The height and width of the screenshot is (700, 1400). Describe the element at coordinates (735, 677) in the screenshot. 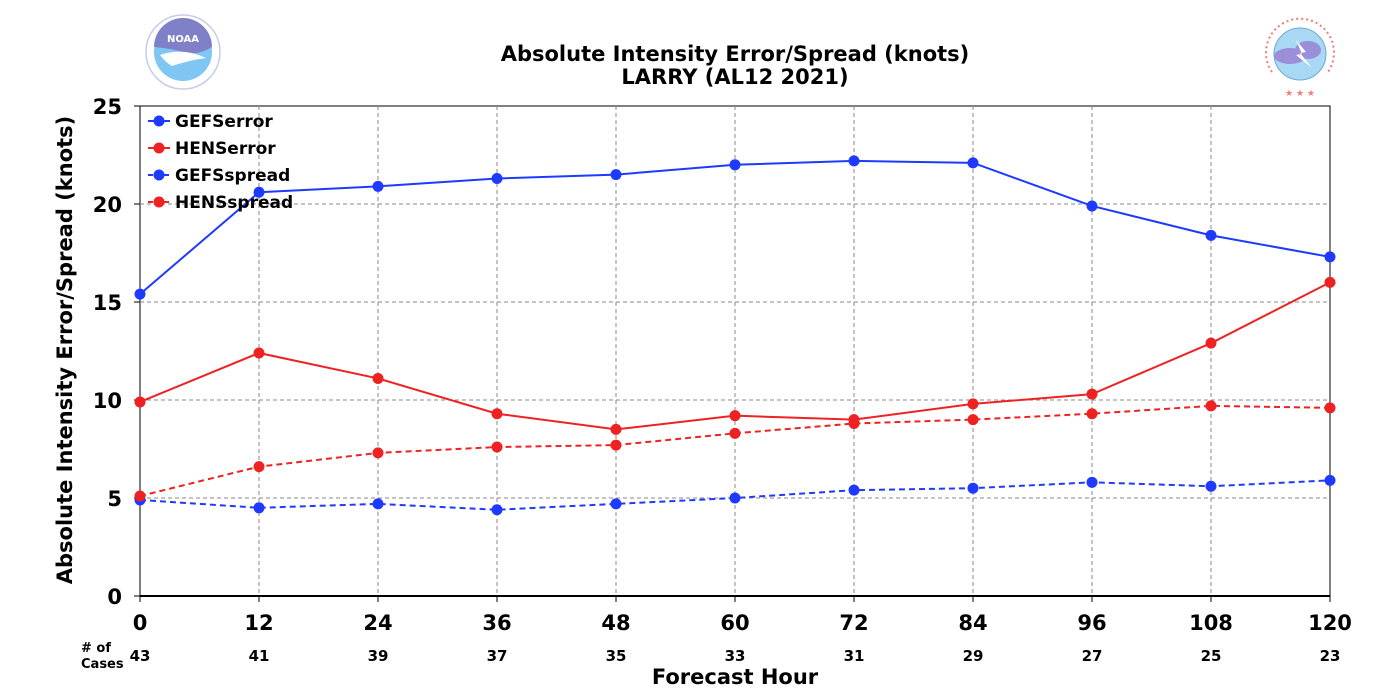

I see `x-axis-label: Forecast Hour` at that location.